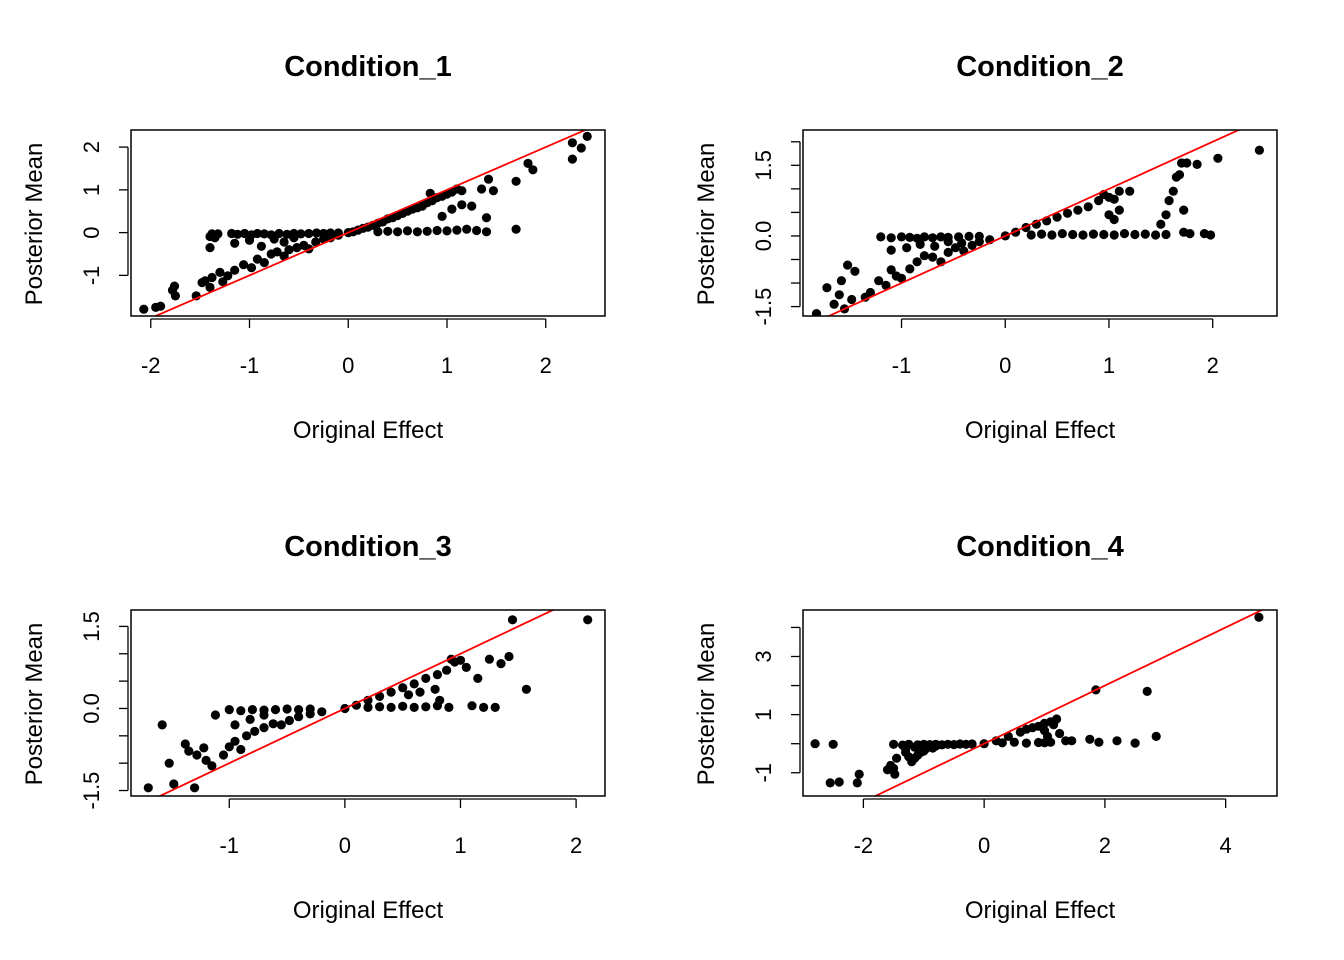  What do you see at coordinates (763, 236) in the screenshot?
I see `y-tick-label: 0.0` at bounding box center [763, 236].